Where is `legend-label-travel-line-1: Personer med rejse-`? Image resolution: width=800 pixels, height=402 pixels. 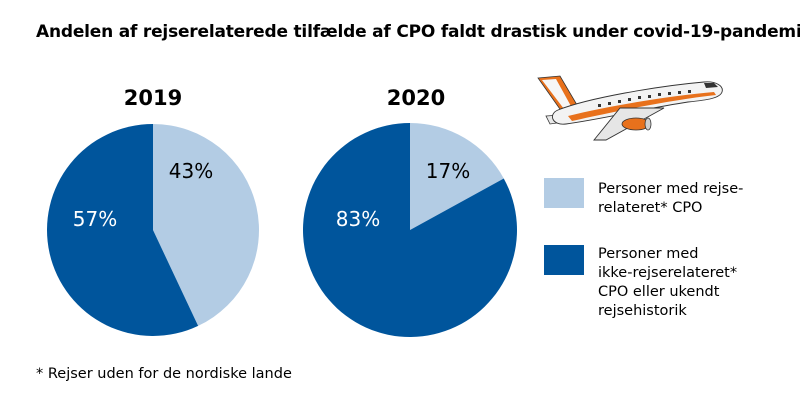 legend-label-travel-line-1: Personer med rejse- is located at coordinates (671, 189).